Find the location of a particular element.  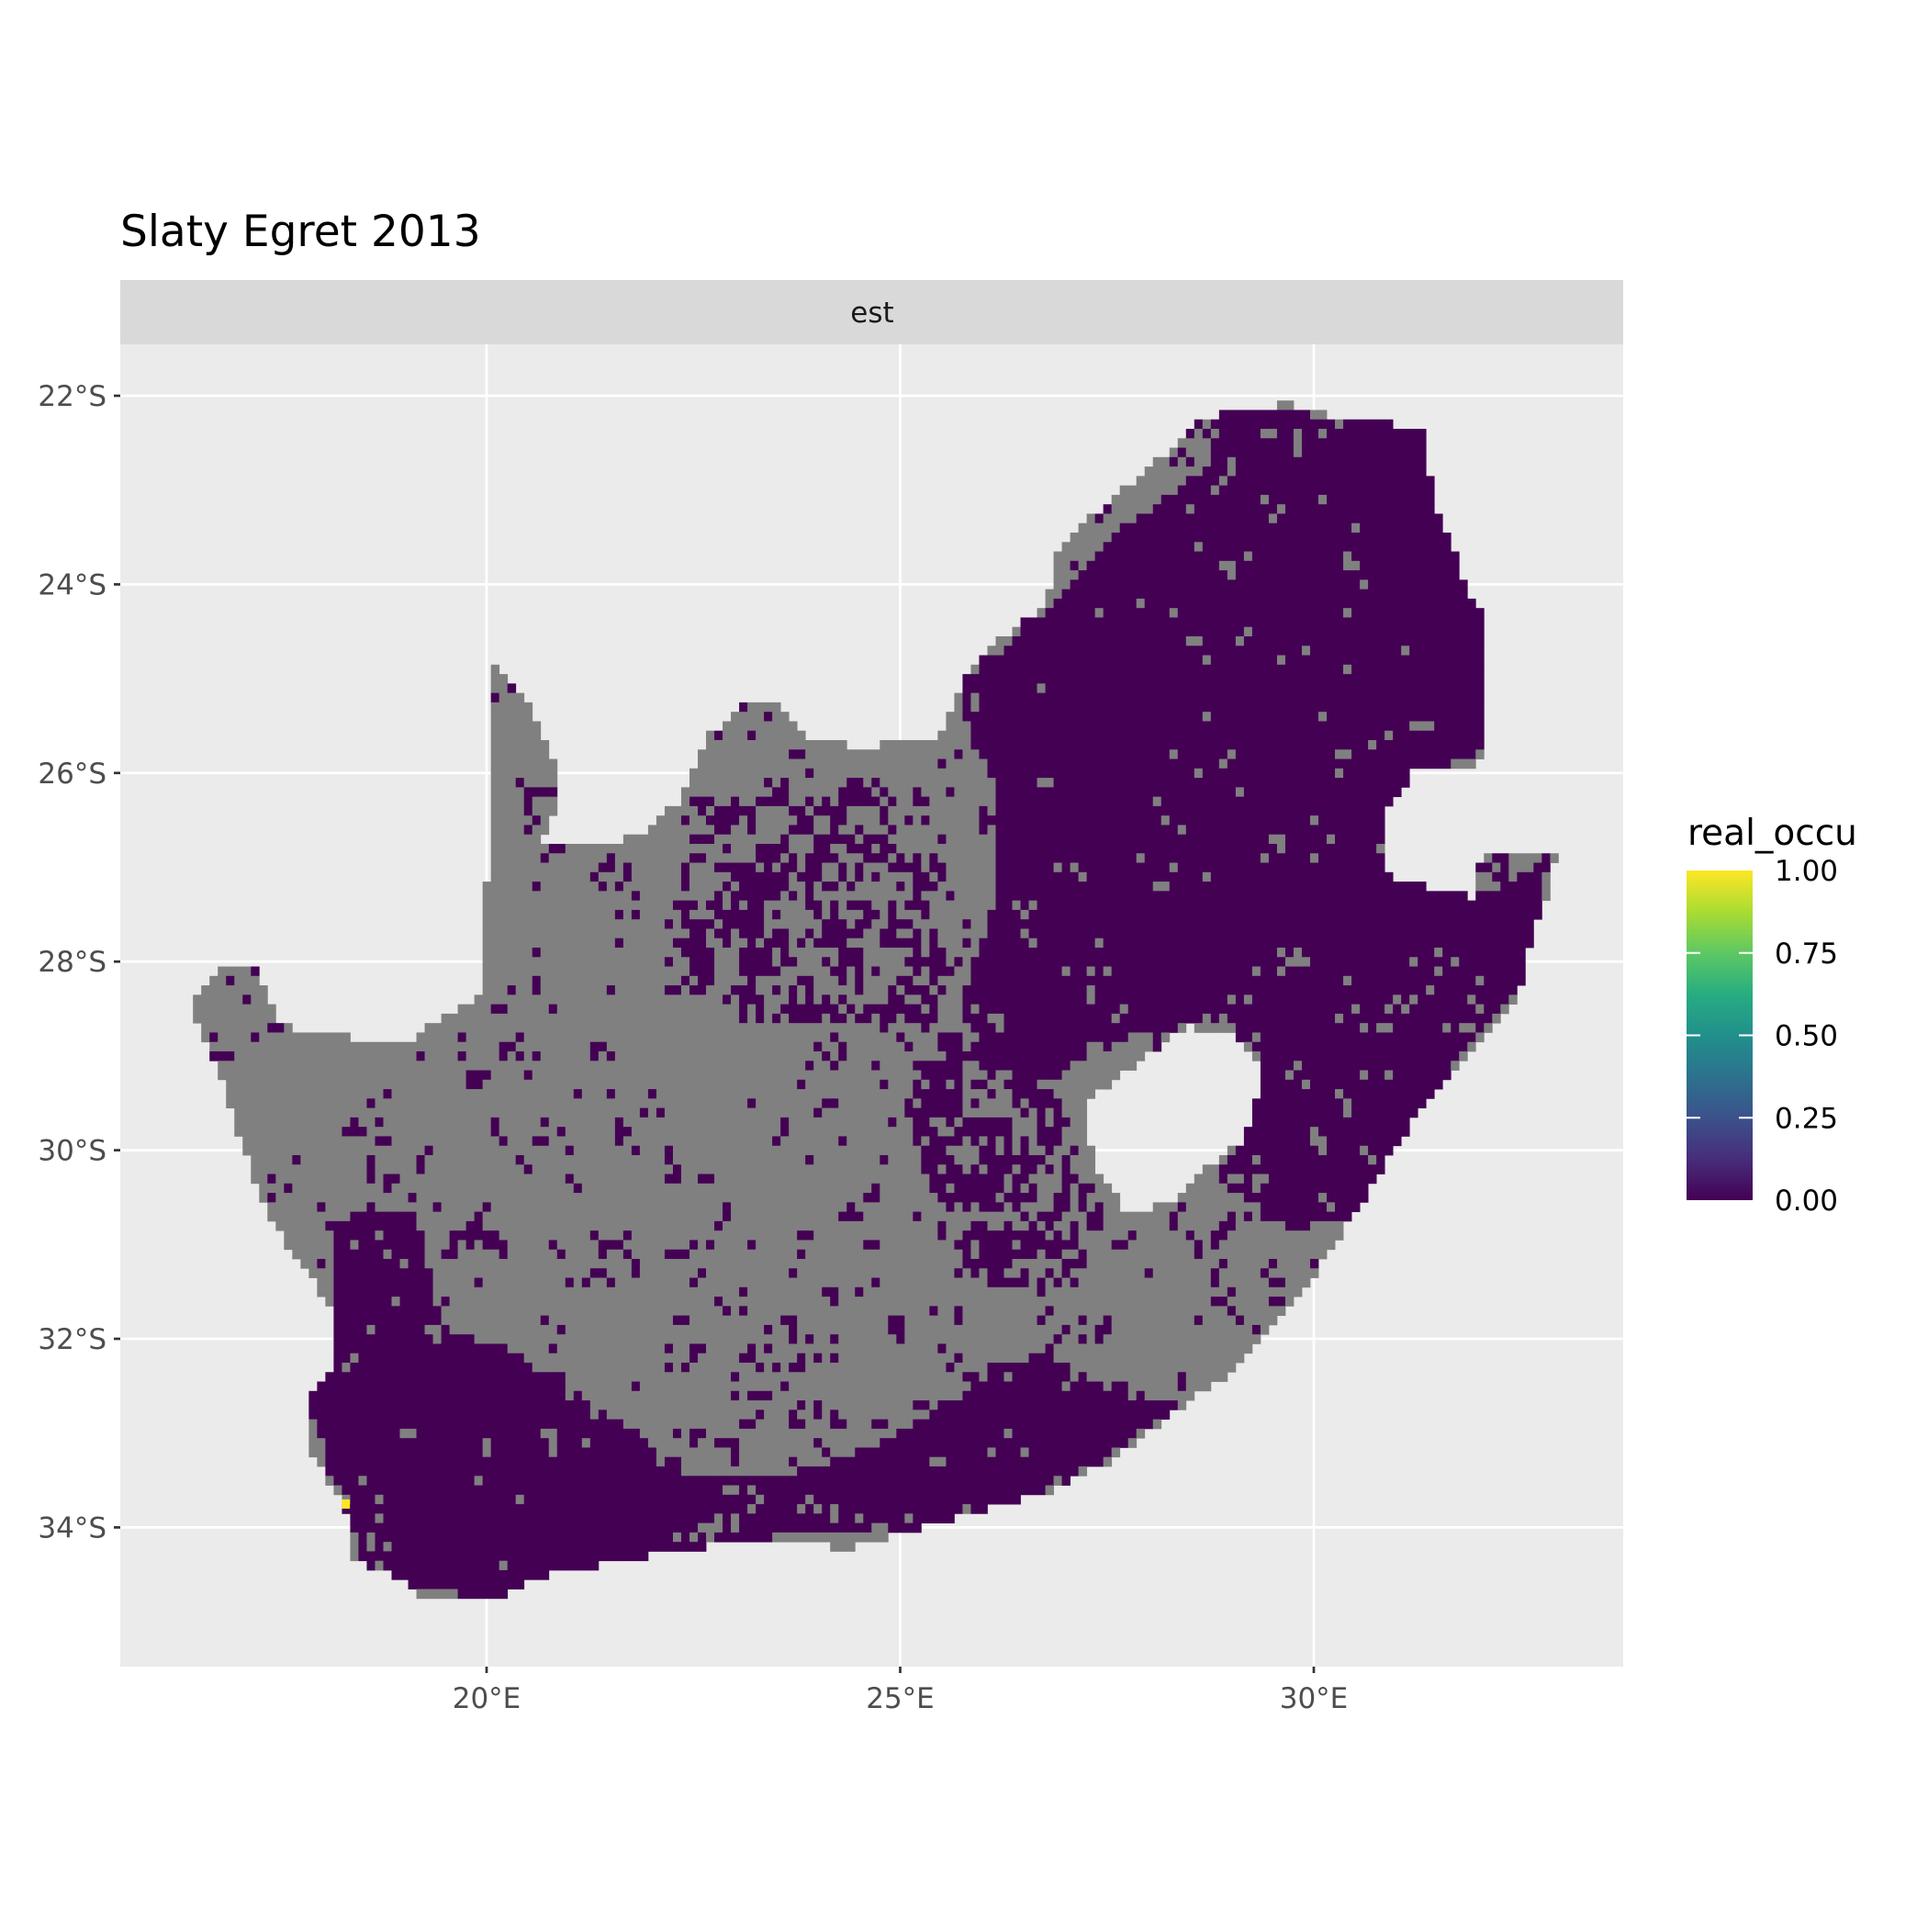

plot-title: Slaty Egret 2013 is located at coordinates (300, 232).